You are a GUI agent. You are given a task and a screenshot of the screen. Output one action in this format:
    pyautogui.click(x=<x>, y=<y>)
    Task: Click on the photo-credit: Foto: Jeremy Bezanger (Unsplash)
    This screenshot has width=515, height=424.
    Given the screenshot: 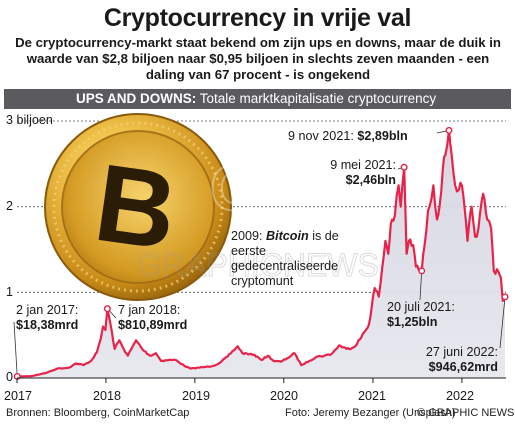 What is the action you would take?
    pyautogui.click(x=370, y=413)
    